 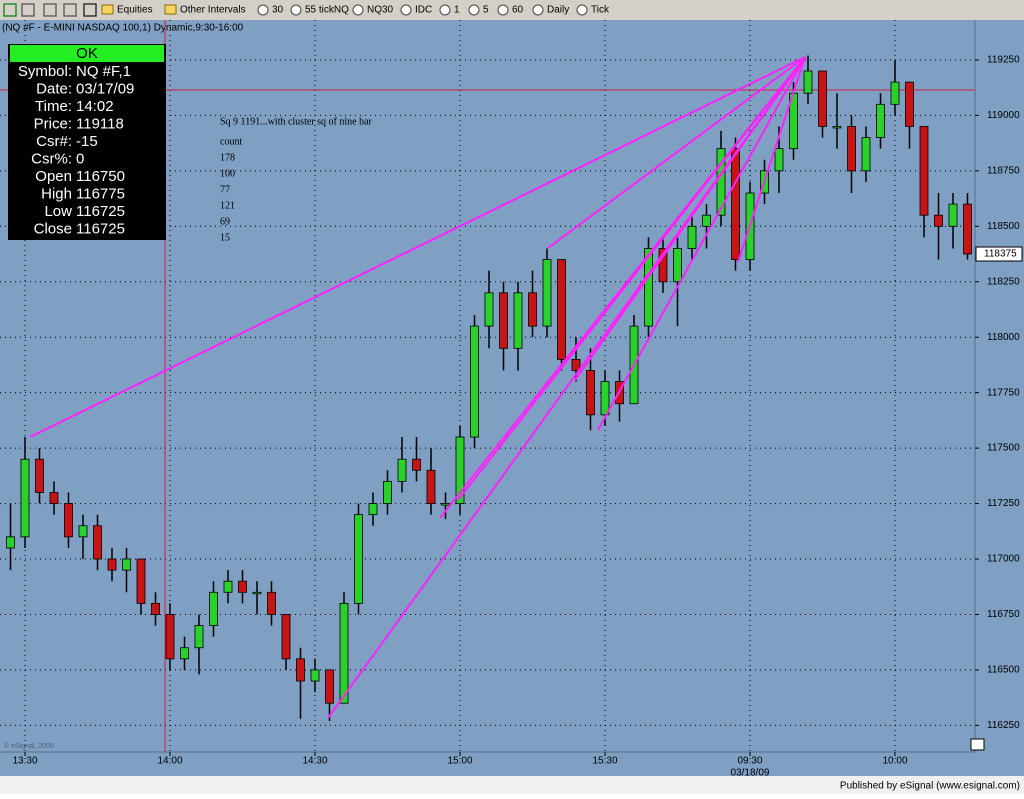 I want to click on y-tick-label: 117250, so click(x=1003, y=503).